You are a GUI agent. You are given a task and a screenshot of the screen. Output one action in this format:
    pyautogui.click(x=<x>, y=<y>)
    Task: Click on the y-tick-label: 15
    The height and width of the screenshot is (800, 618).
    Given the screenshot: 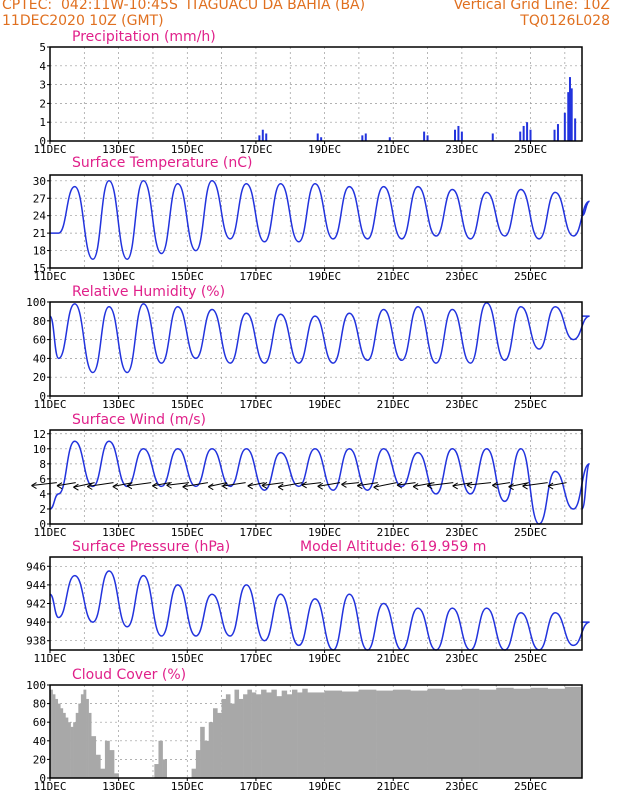 What is the action you would take?
    pyautogui.click(x=39, y=268)
    